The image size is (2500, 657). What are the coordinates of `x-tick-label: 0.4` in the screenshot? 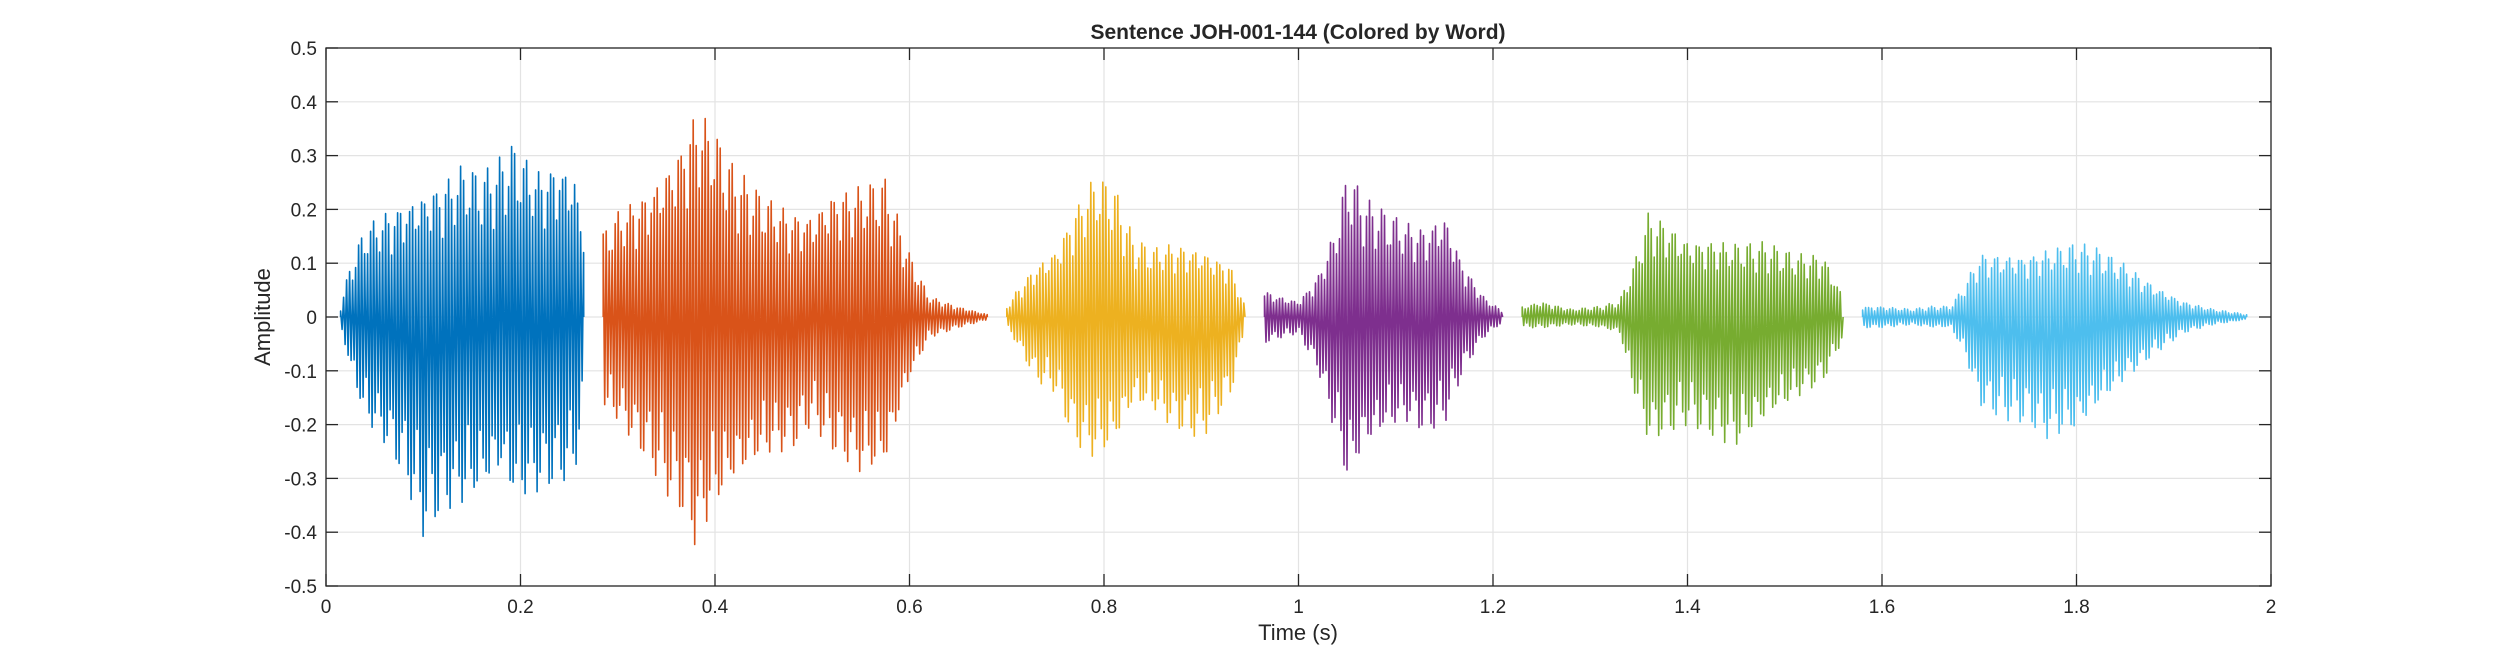 It's located at (715, 607).